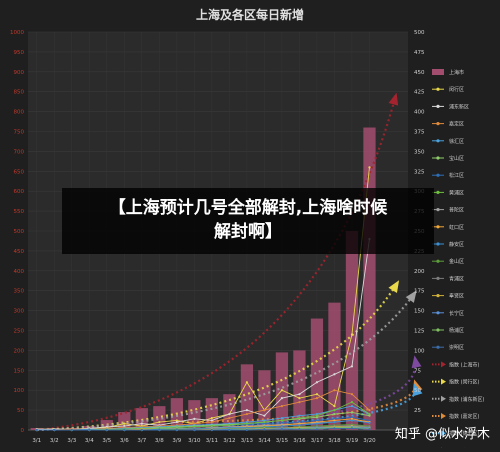  Describe the element at coordinates (417, 390) in the screenshot. I see `trend-arrowhead` at that location.